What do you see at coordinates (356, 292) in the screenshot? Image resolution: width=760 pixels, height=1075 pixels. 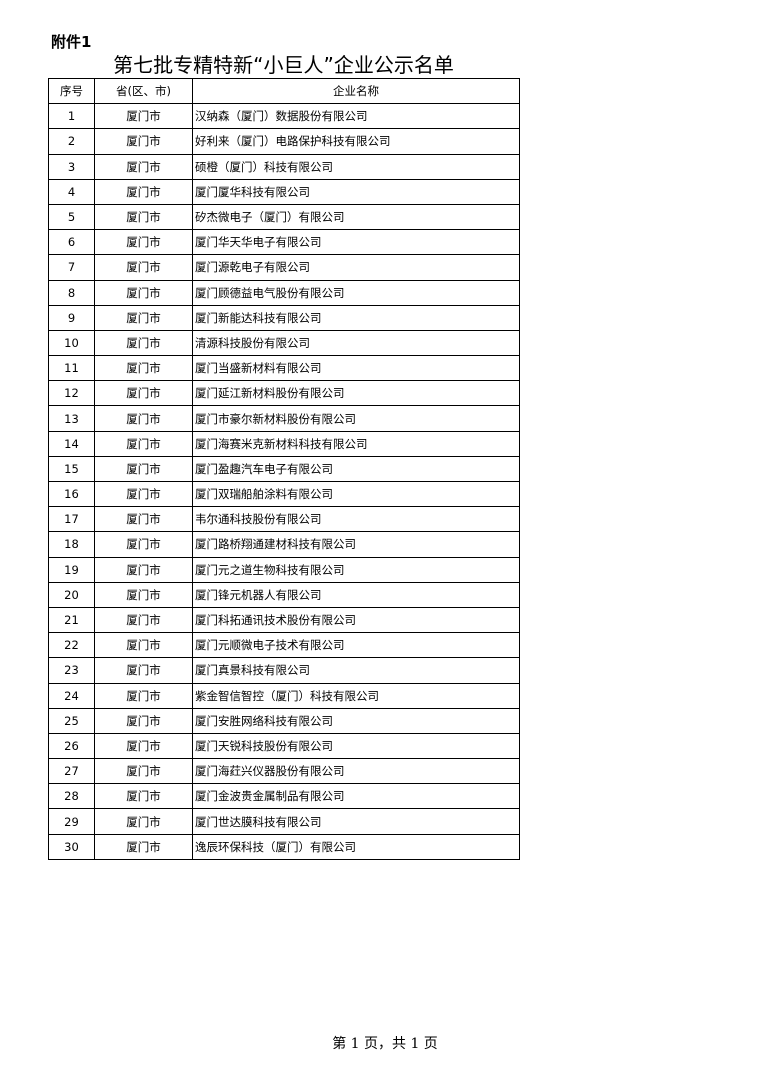 I see `row-company: 厦门顾德益电气股份有限公司` at bounding box center [356, 292].